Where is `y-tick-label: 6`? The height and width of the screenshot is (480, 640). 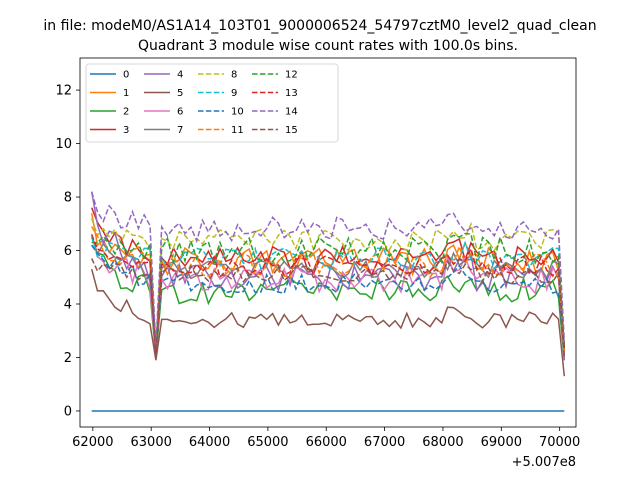
y-tick-label: 6 is located at coordinates (68, 251).